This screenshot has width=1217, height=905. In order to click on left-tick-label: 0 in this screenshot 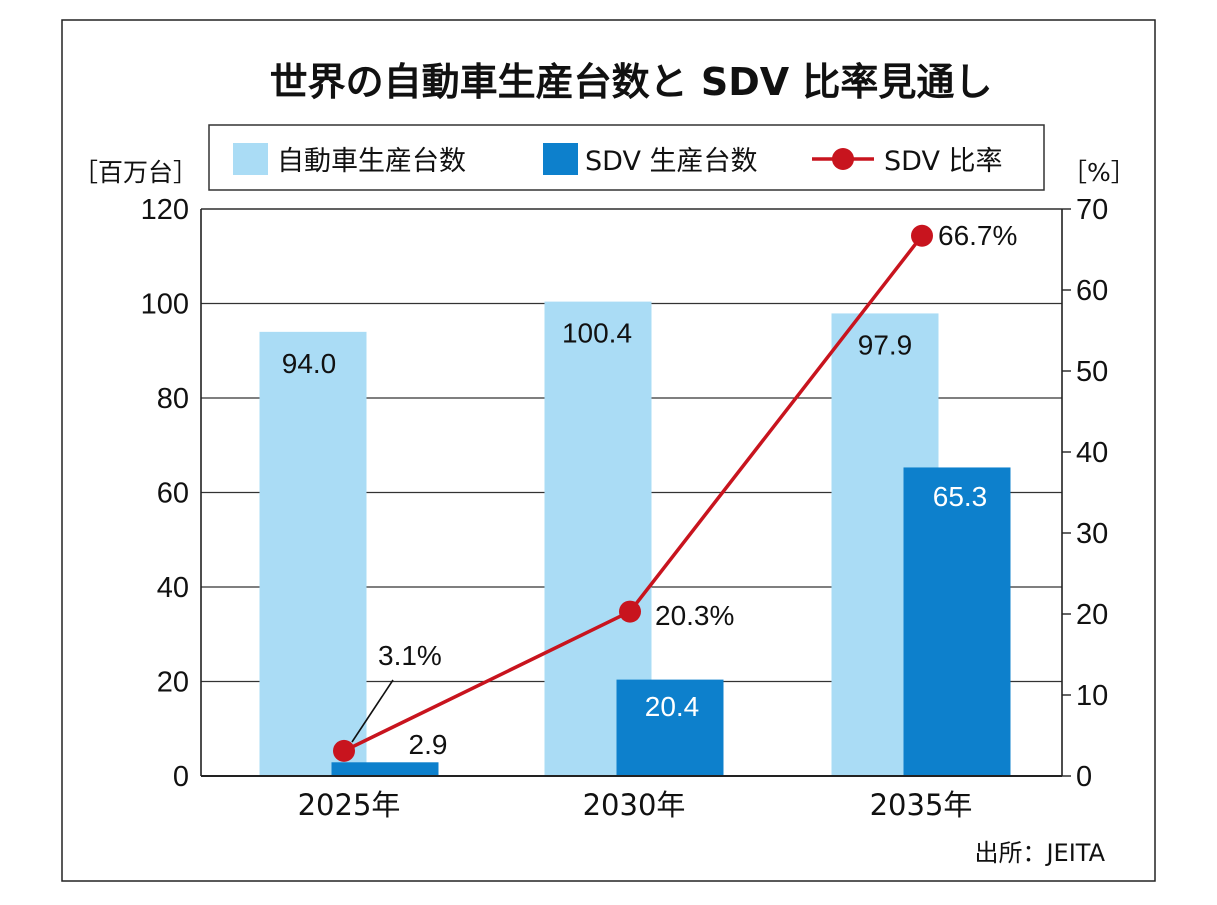, I will do `click(181, 777)`.